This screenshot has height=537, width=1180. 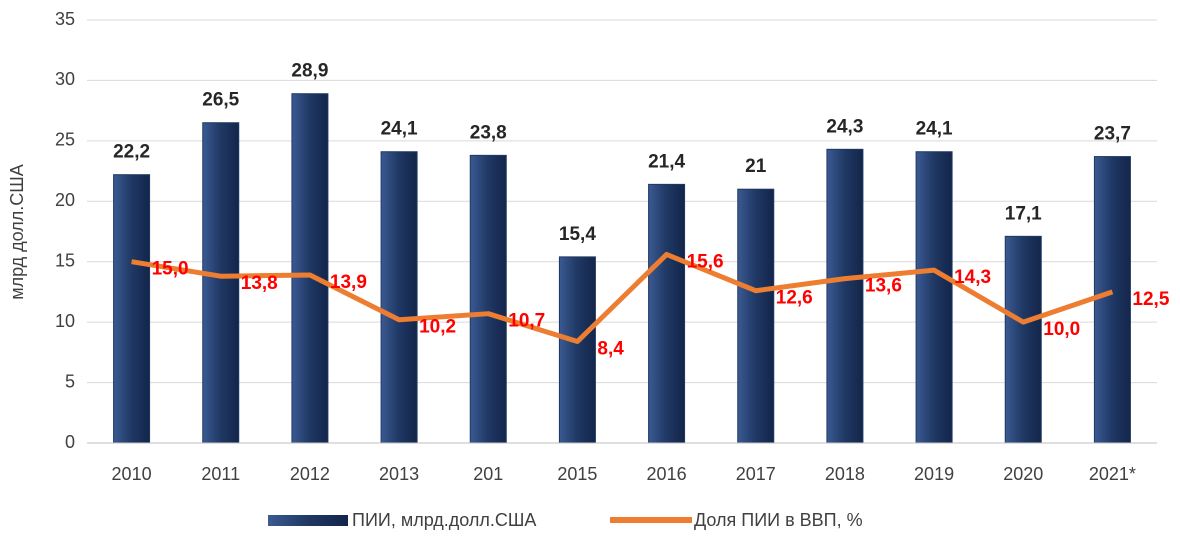 What do you see at coordinates (1112, 134) in the screenshot?
I see `bar-value-label: 23,7` at bounding box center [1112, 134].